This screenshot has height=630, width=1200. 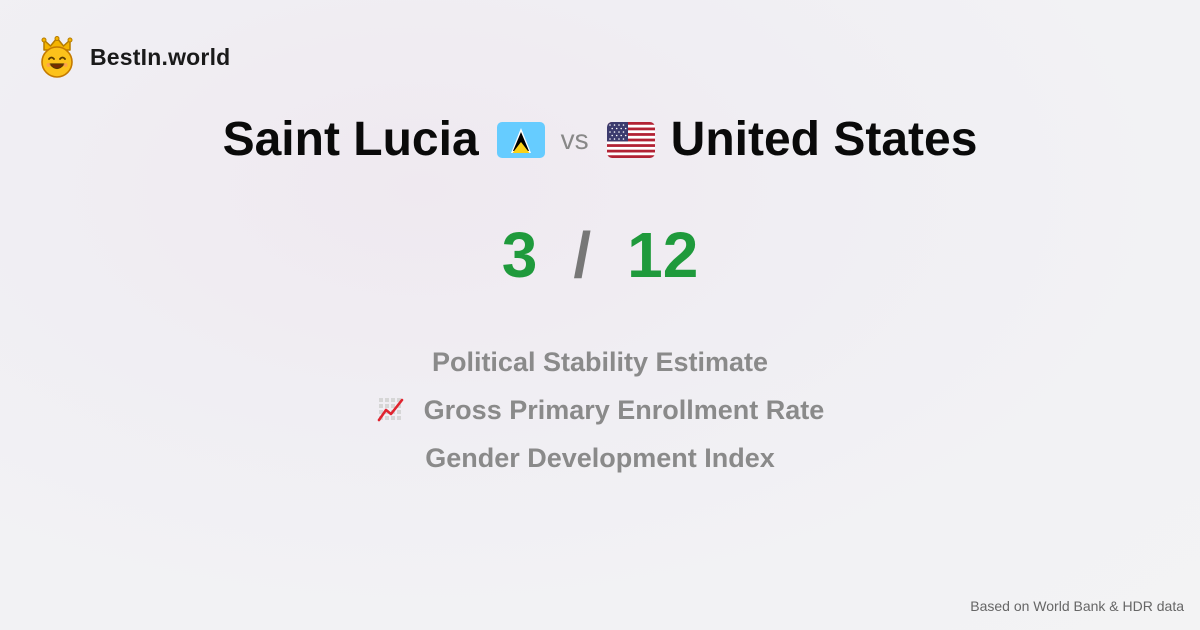 What do you see at coordinates (519, 255) in the screenshot?
I see `score-a: 3` at bounding box center [519, 255].